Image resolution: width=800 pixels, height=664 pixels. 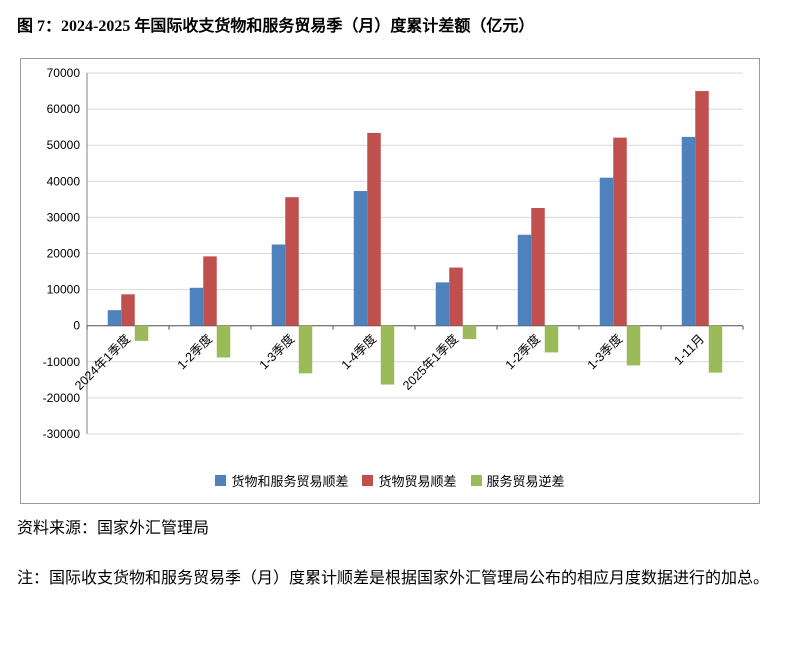 I want to click on y-axis-tick-label: 40000, so click(x=64, y=181).